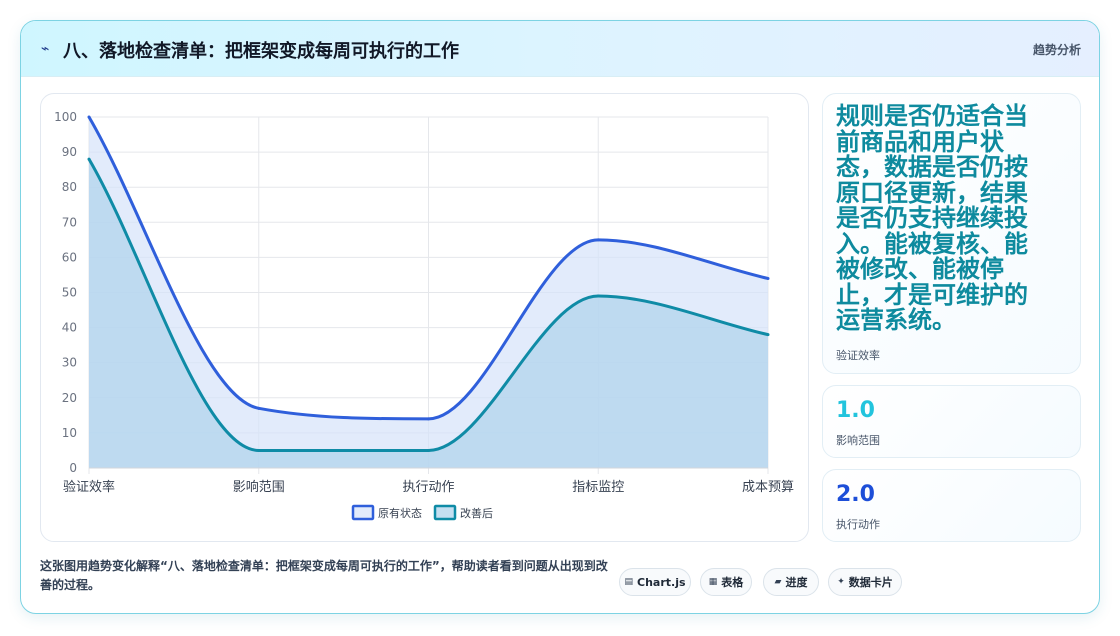  Describe the element at coordinates (69, 257) in the screenshot. I see `y-tick-label: 60` at that location.